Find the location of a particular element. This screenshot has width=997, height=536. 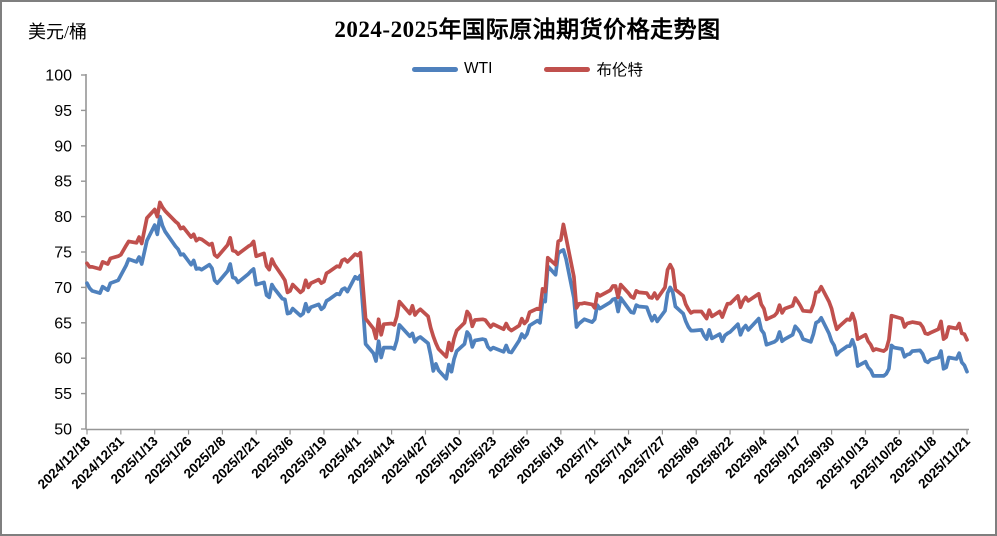

y-tick-label: 90 is located at coordinates (63, 146).